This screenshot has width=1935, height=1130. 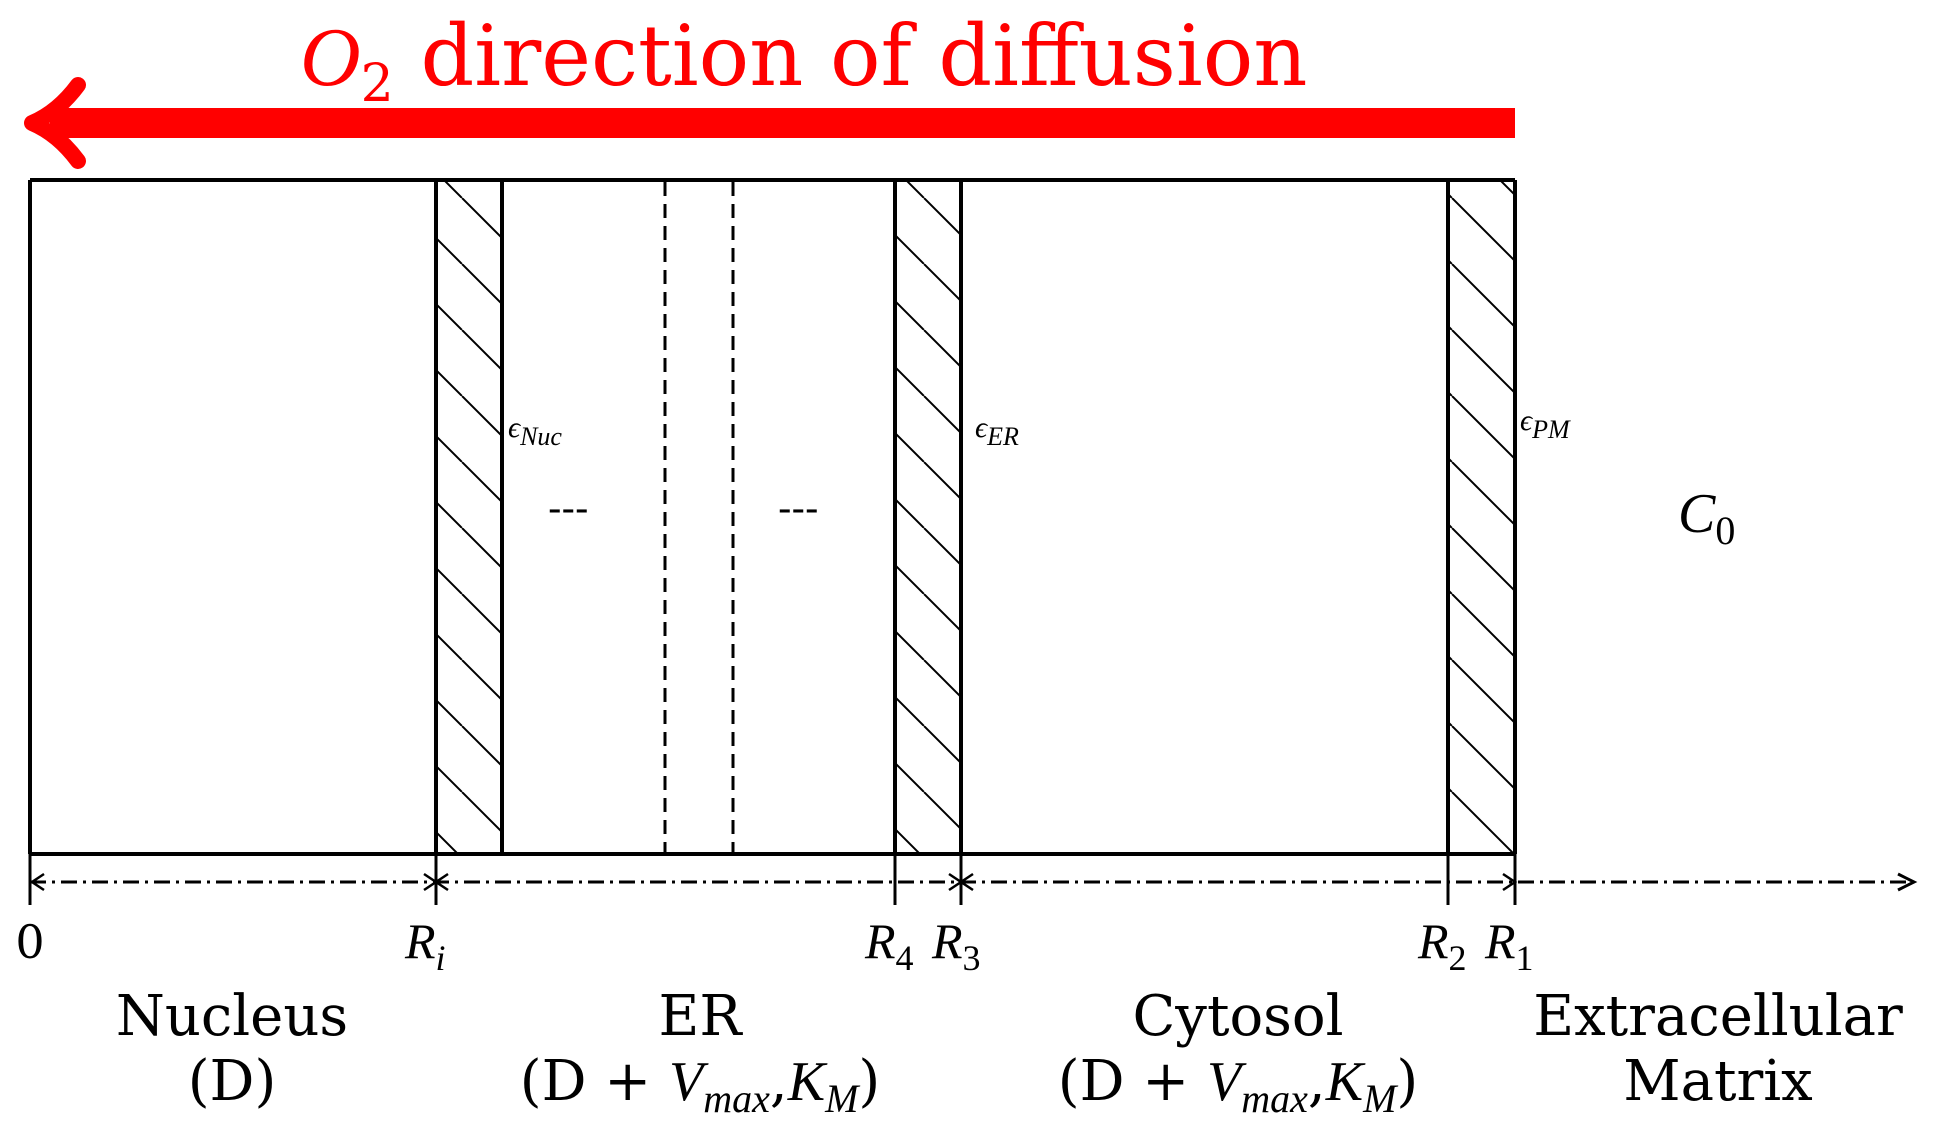 I want to click on epsilon-er-label: ϵER, so click(x=997, y=431).